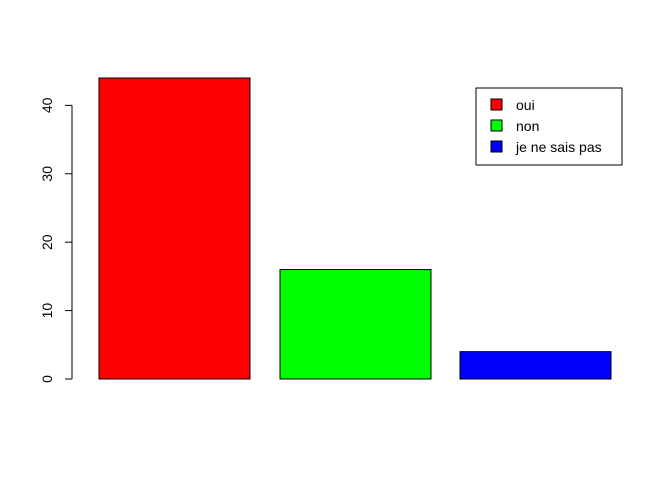  I want to click on y-axis: 0 10 20 30 40, so click(56, 240).